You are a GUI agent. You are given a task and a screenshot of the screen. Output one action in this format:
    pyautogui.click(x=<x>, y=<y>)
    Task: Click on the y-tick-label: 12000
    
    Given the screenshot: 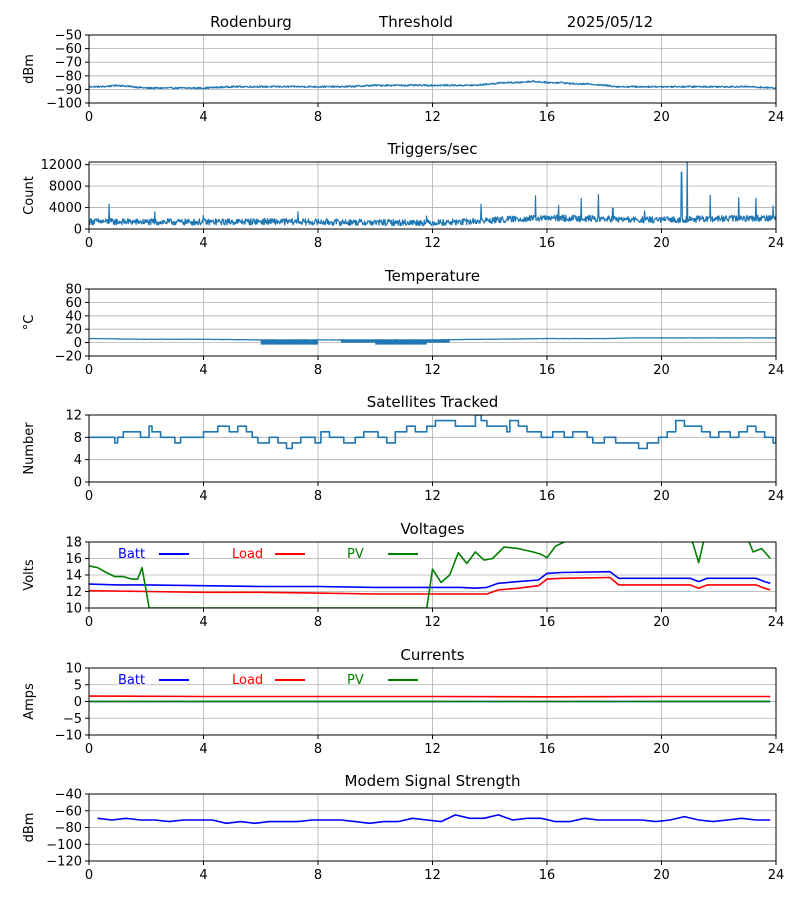 What is the action you would take?
    pyautogui.click(x=61, y=165)
    